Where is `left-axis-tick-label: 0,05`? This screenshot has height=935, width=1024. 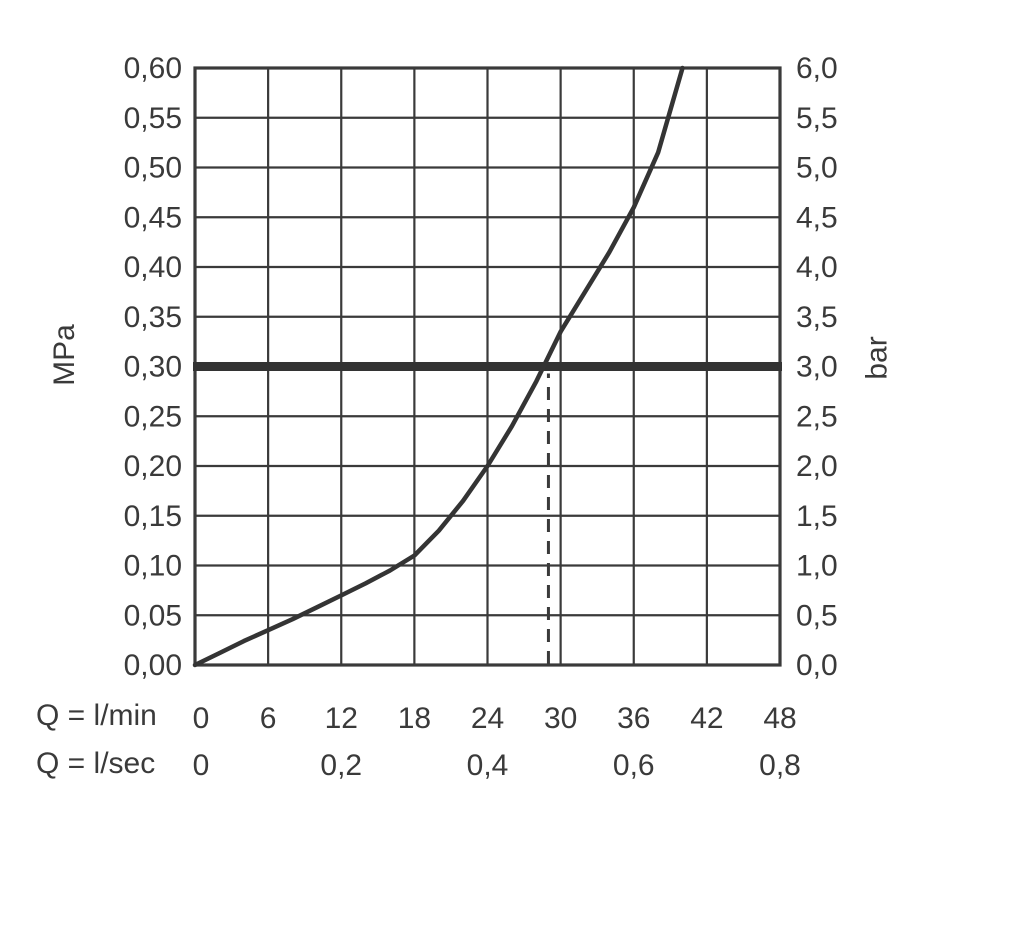 left-axis-tick-label: 0,05 is located at coordinates (153, 615).